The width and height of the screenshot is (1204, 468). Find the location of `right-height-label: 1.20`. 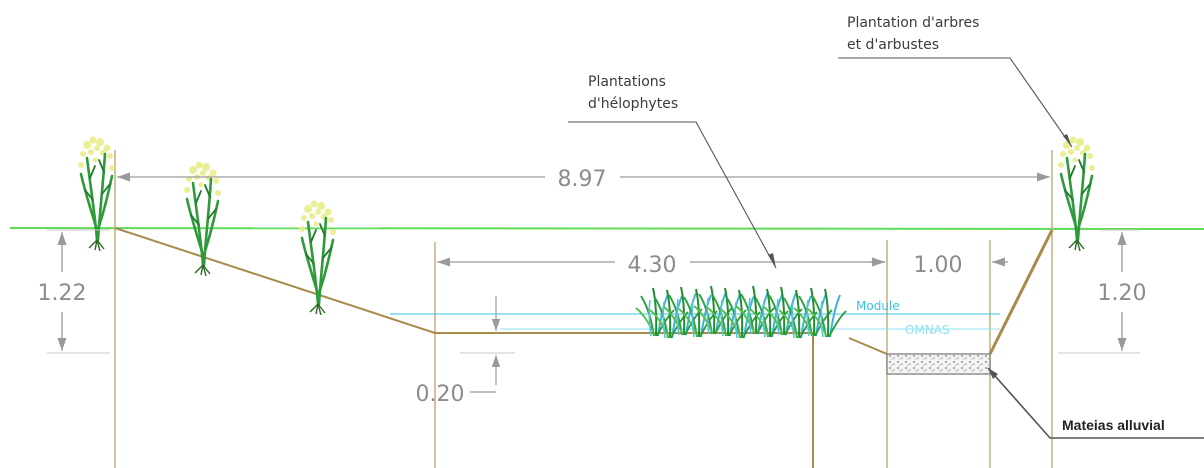

right-height-label: 1.20 is located at coordinates (1122, 293).